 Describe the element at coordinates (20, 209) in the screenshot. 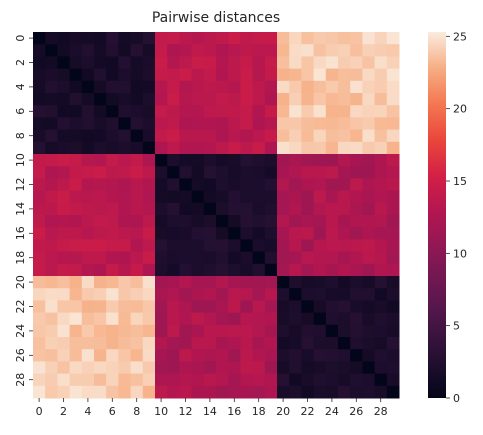

I see `y-tick-label: 14` at that location.